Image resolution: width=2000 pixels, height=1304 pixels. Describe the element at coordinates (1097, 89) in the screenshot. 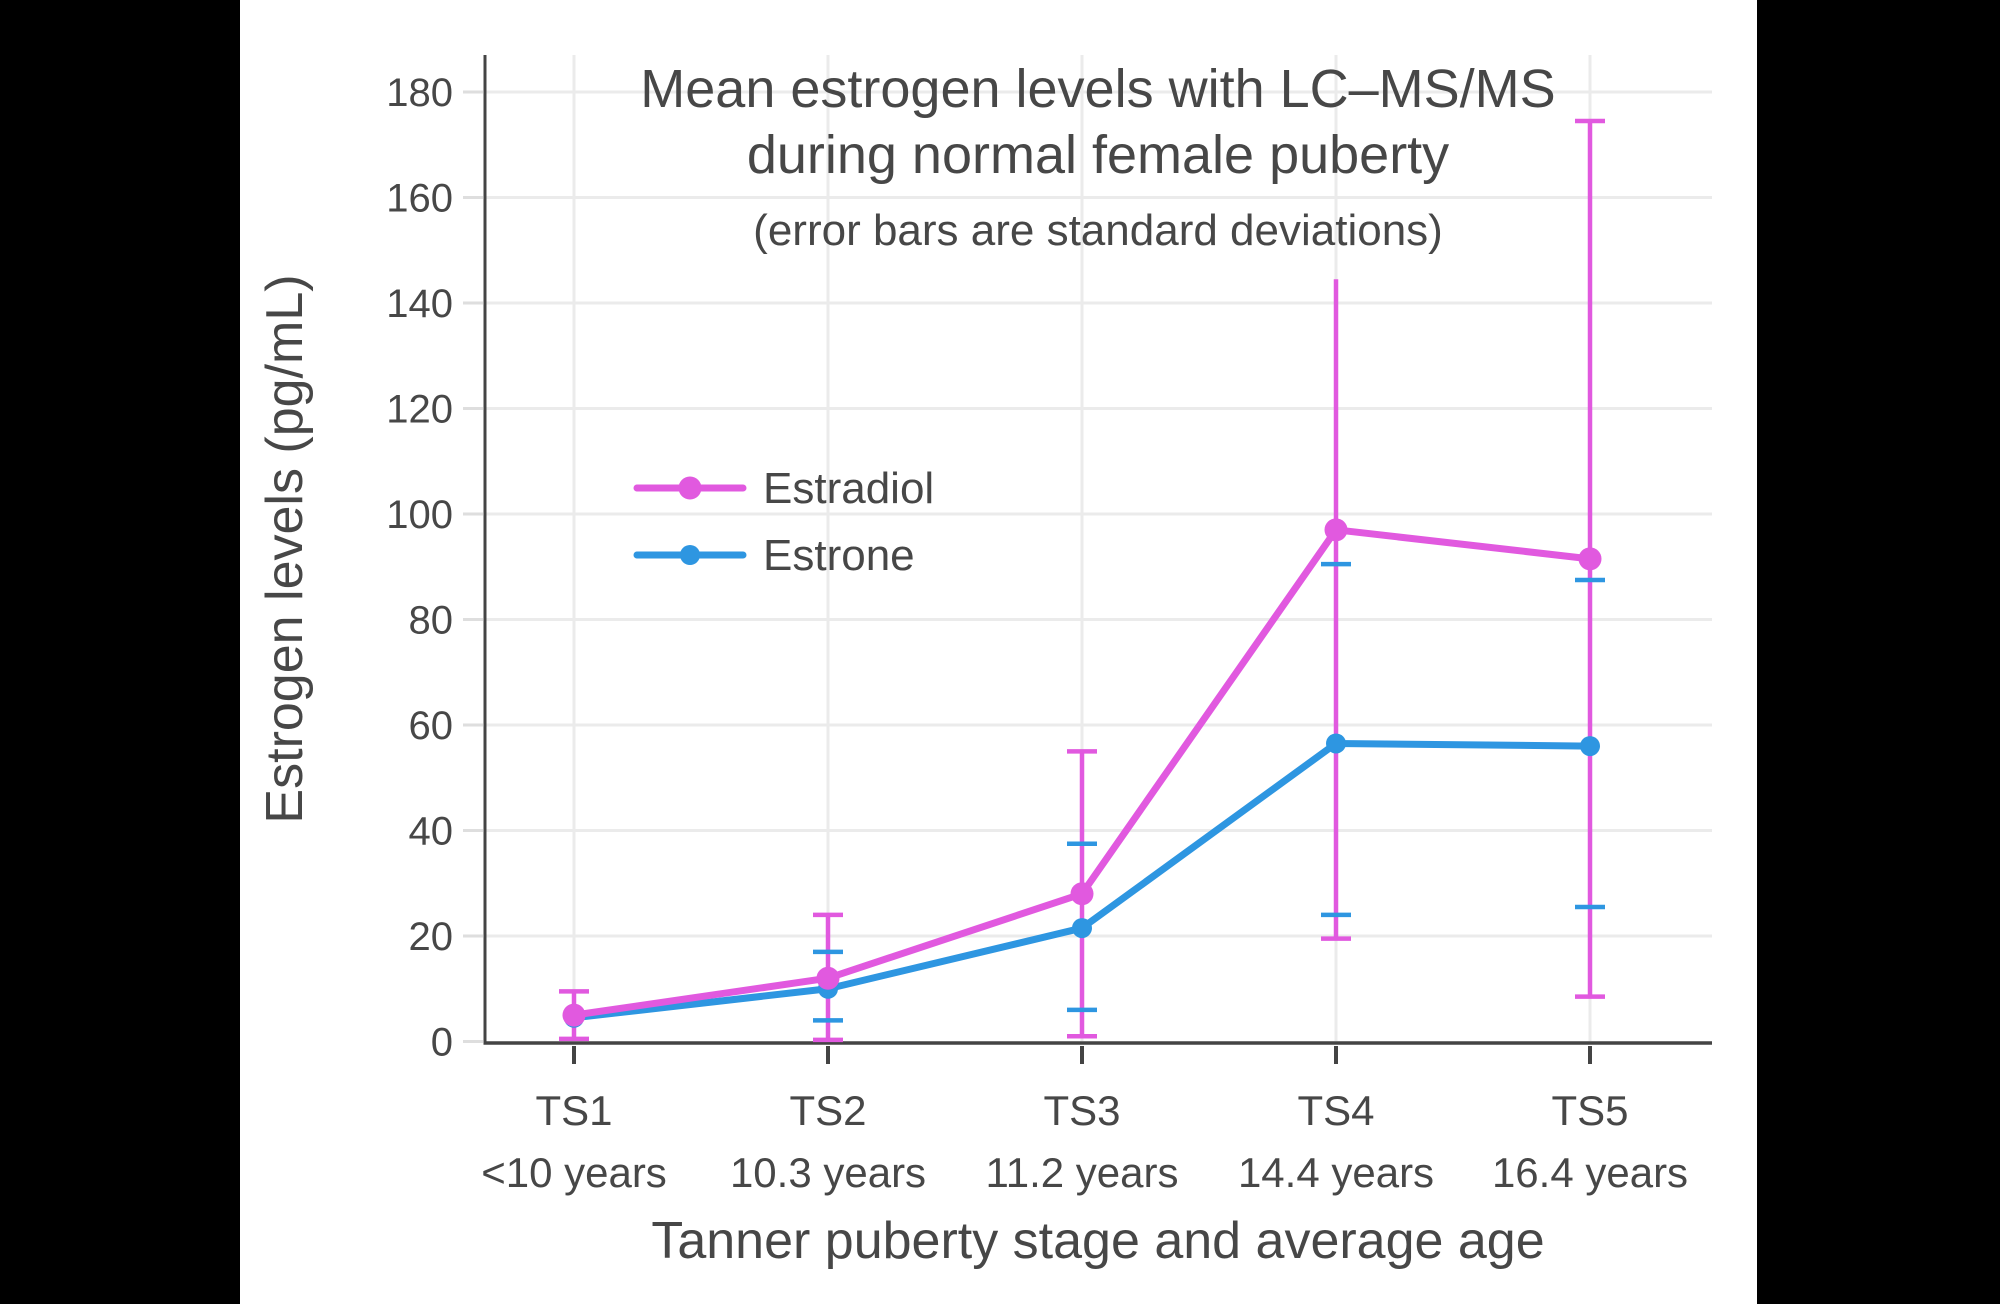

I see `chart-title-line1: Mean estrogen levels with LC–MS/MS` at that location.